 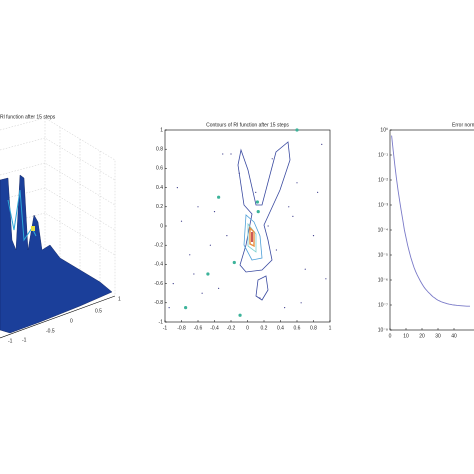 I want to click on y-tick-label: 0.6, so click(x=159, y=169).